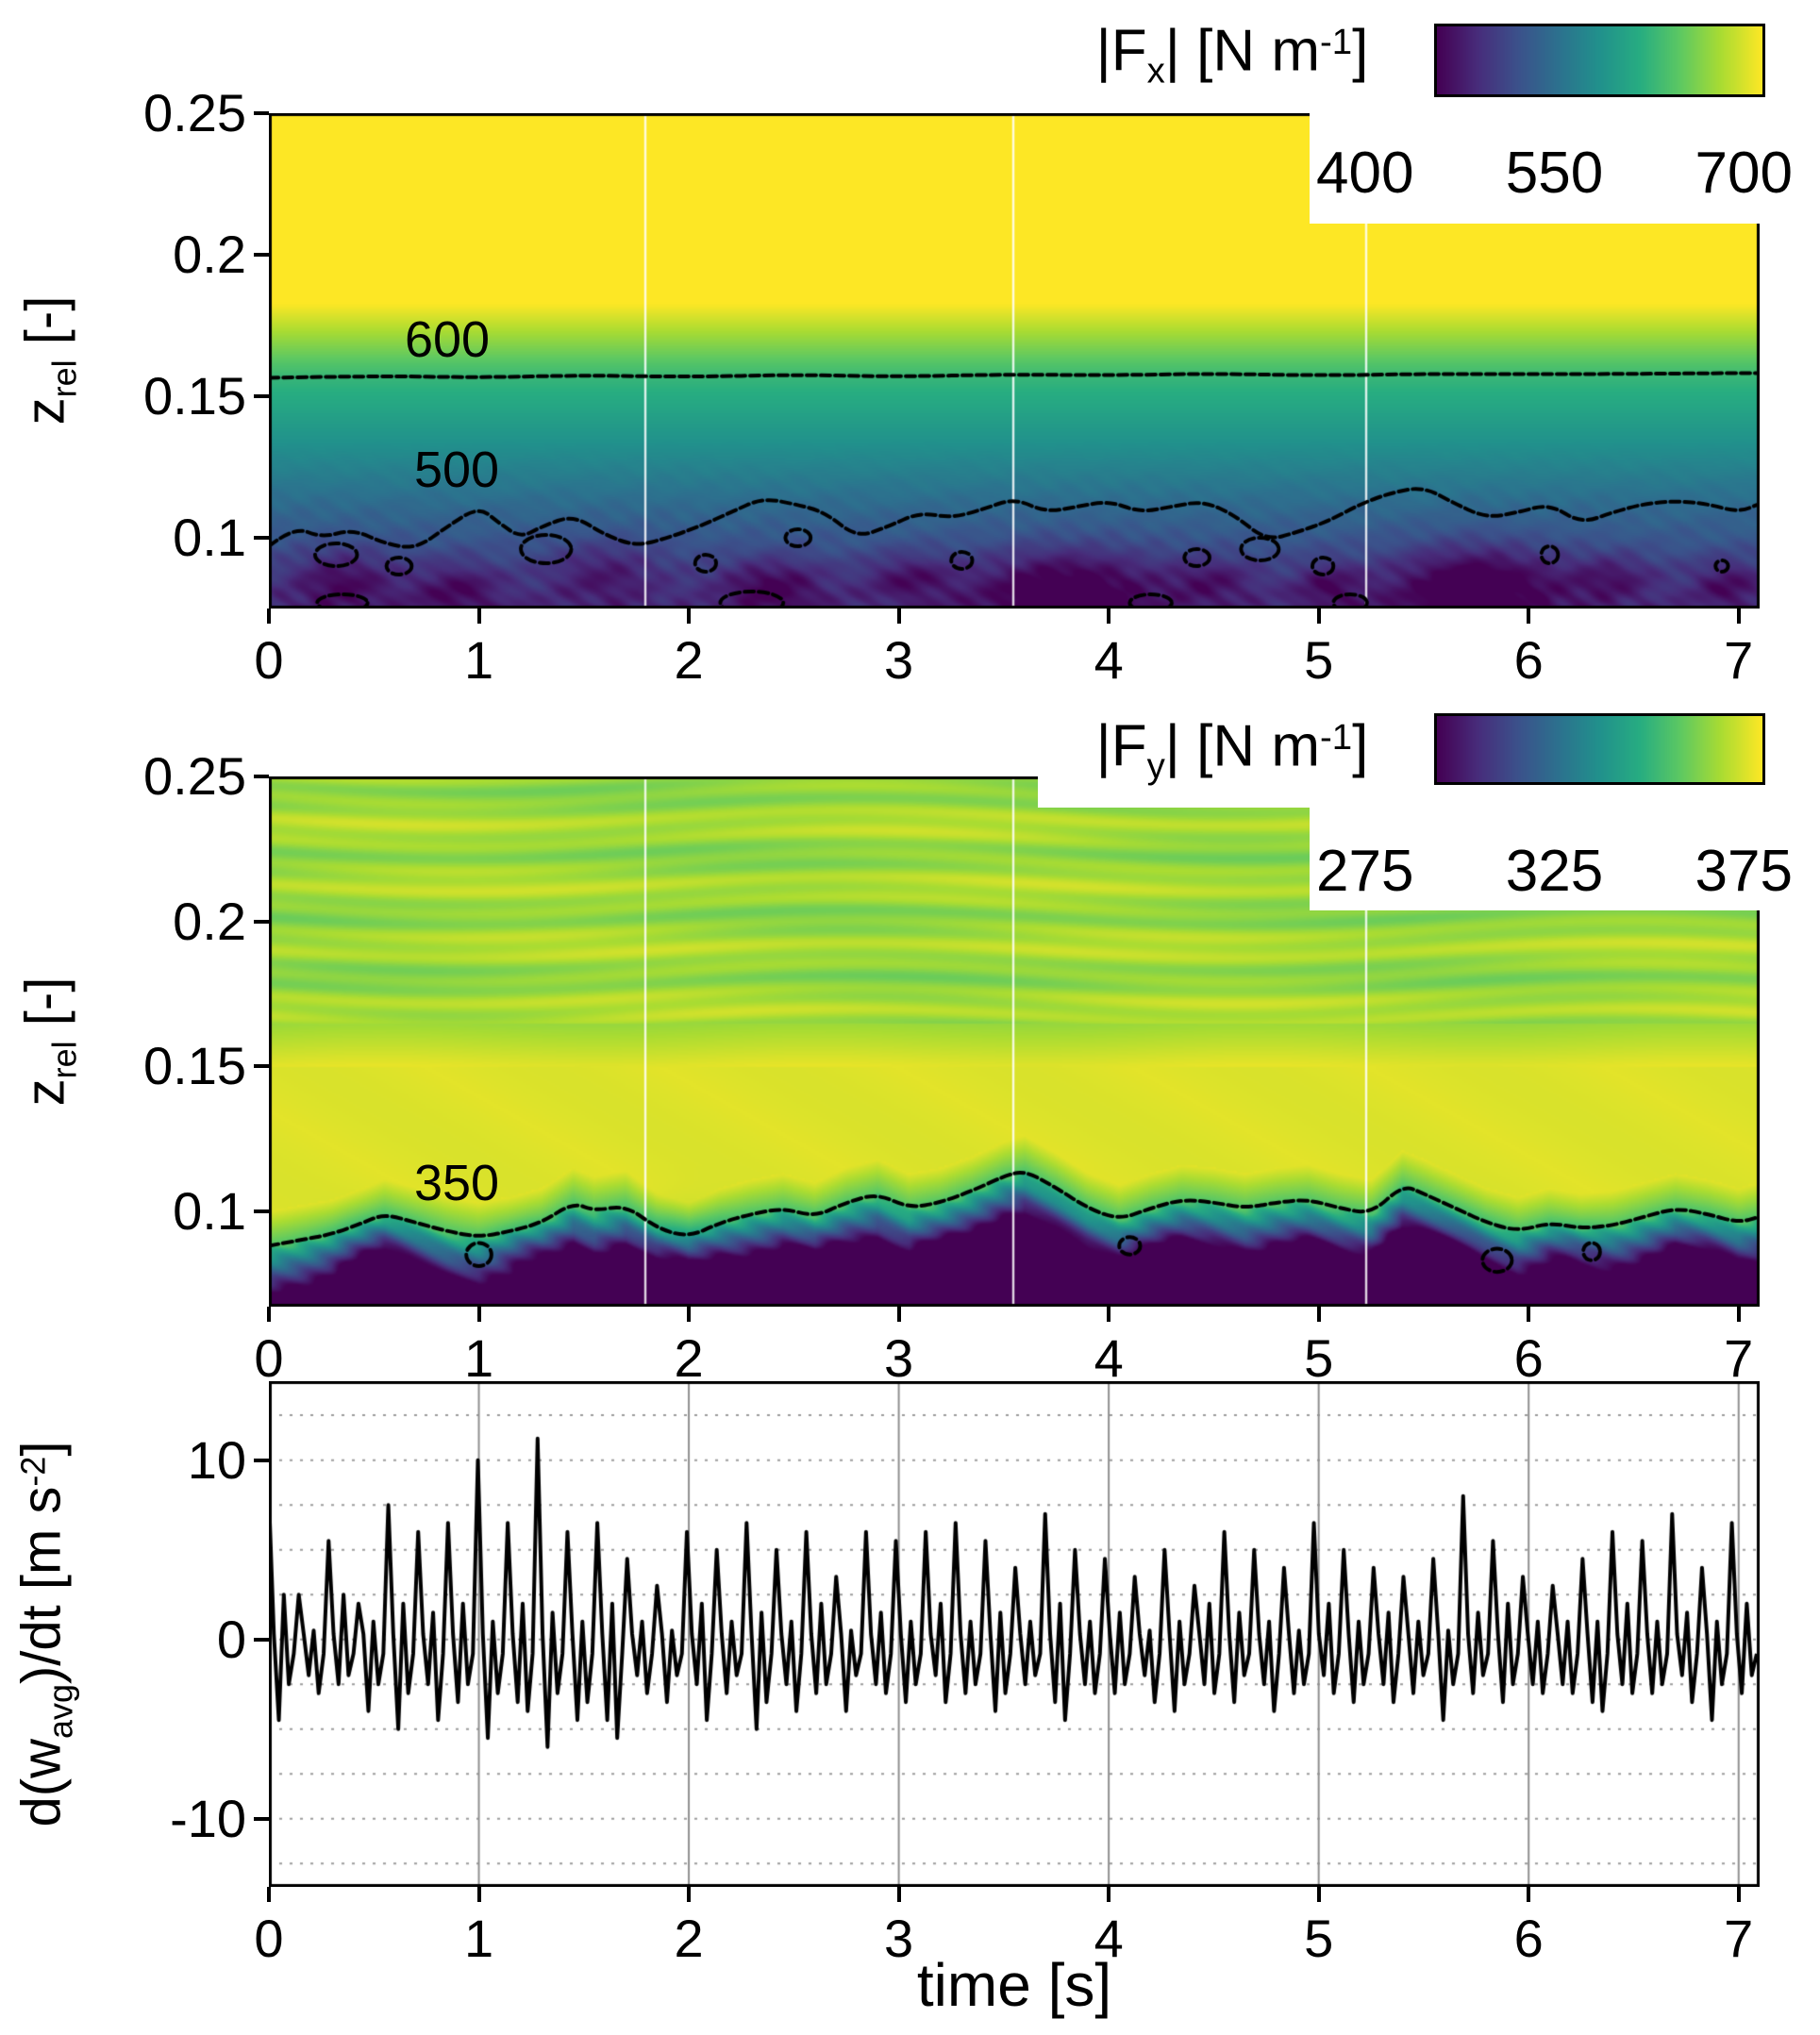 This screenshot has height=2035, width=1820. What do you see at coordinates (231, 1639) in the screenshot?
I see `y-tick-label: 0` at bounding box center [231, 1639].